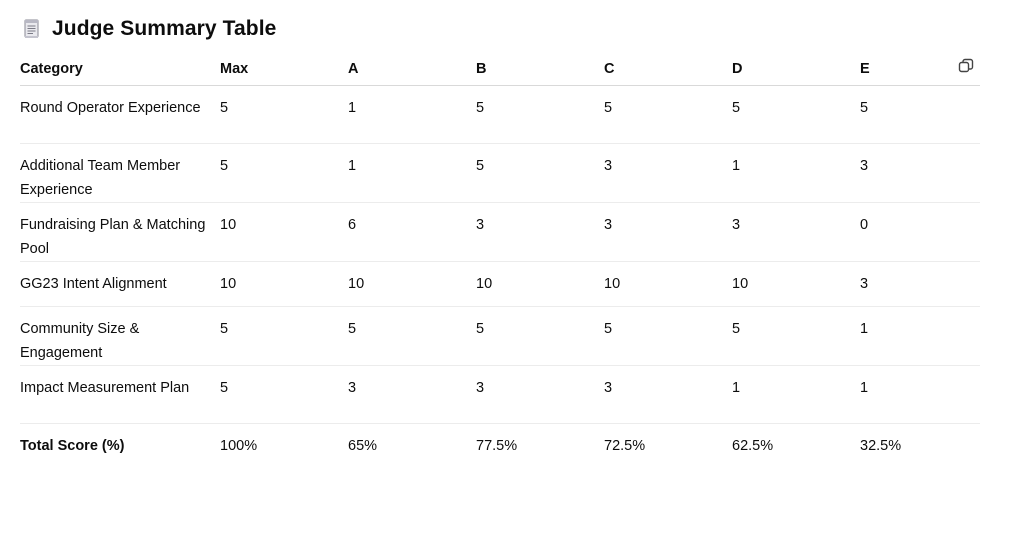 The height and width of the screenshot is (539, 1018). I want to click on total-score-cell: 32.5%, so click(881, 446).